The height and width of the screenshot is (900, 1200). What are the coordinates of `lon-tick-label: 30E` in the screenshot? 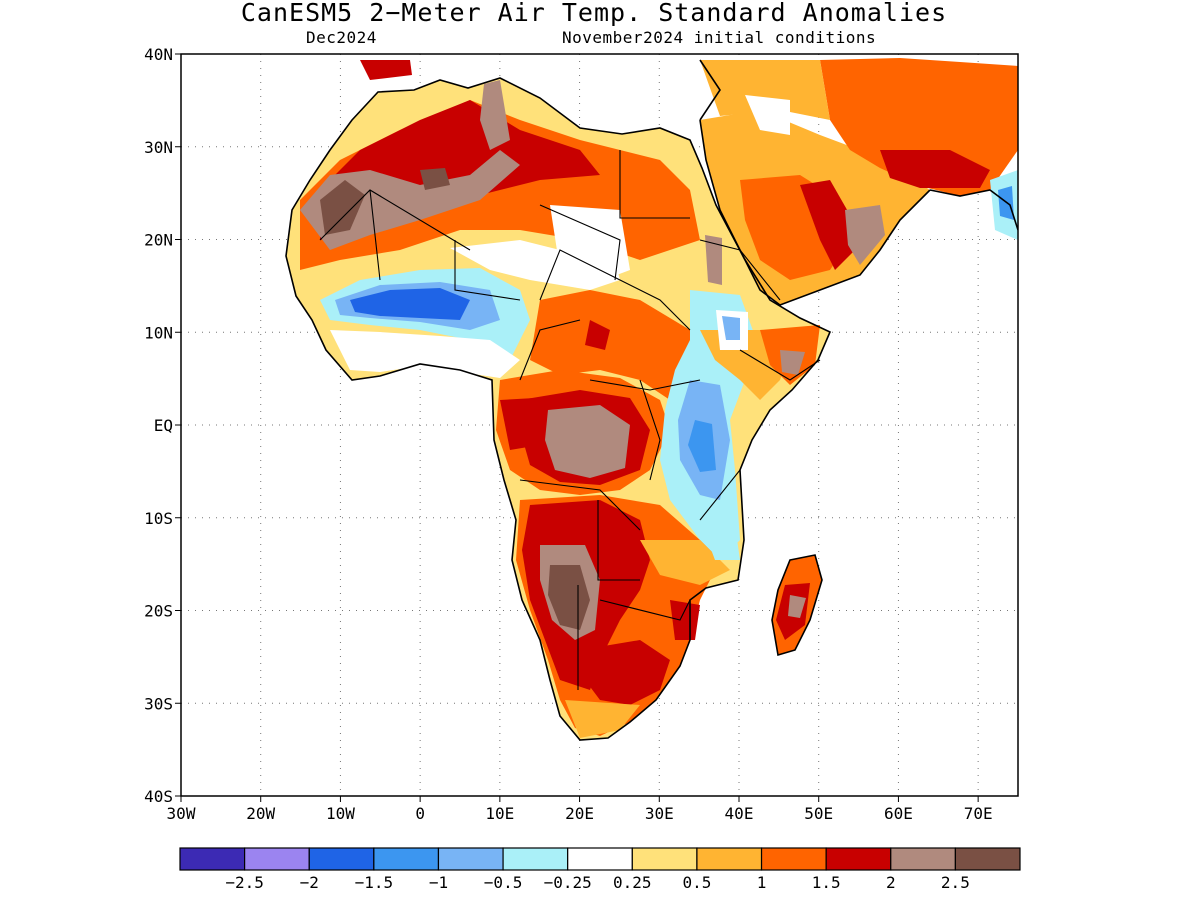 It's located at (659, 813).